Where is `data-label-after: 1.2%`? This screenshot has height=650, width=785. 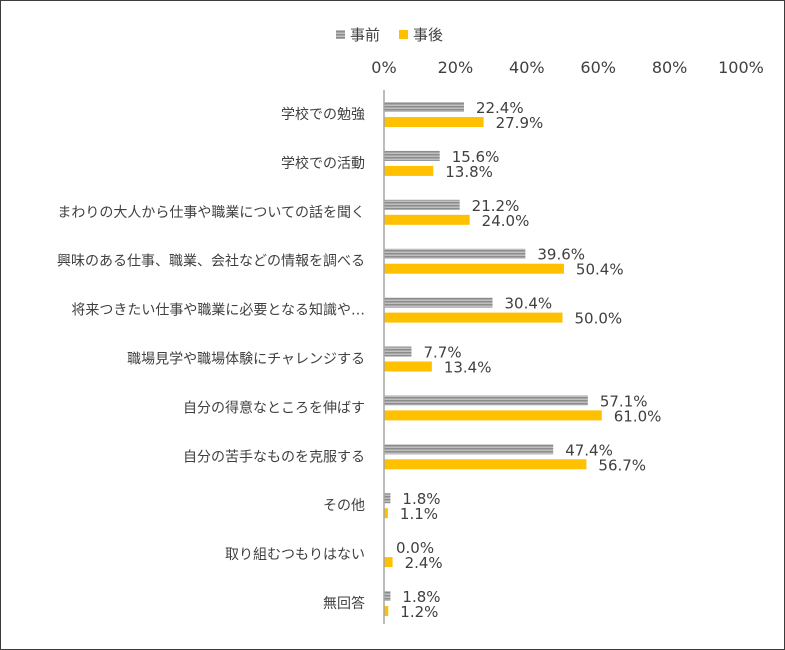 data-label-after: 1.2% is located at coordinates (419, 612).